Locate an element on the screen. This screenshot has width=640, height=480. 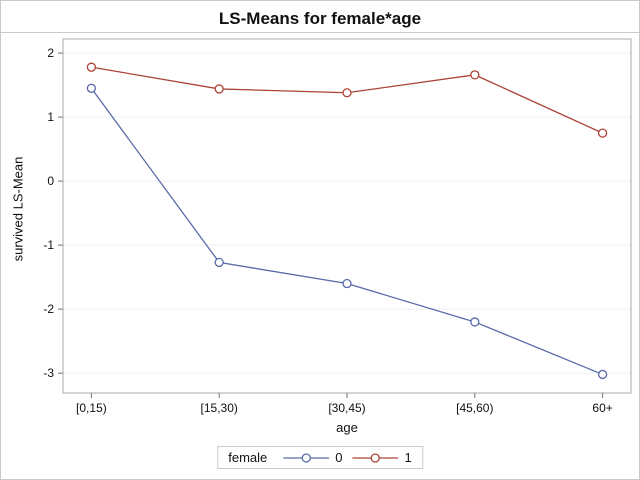
legend-entry-female-1: 1 is located at coordinates (382, 457).